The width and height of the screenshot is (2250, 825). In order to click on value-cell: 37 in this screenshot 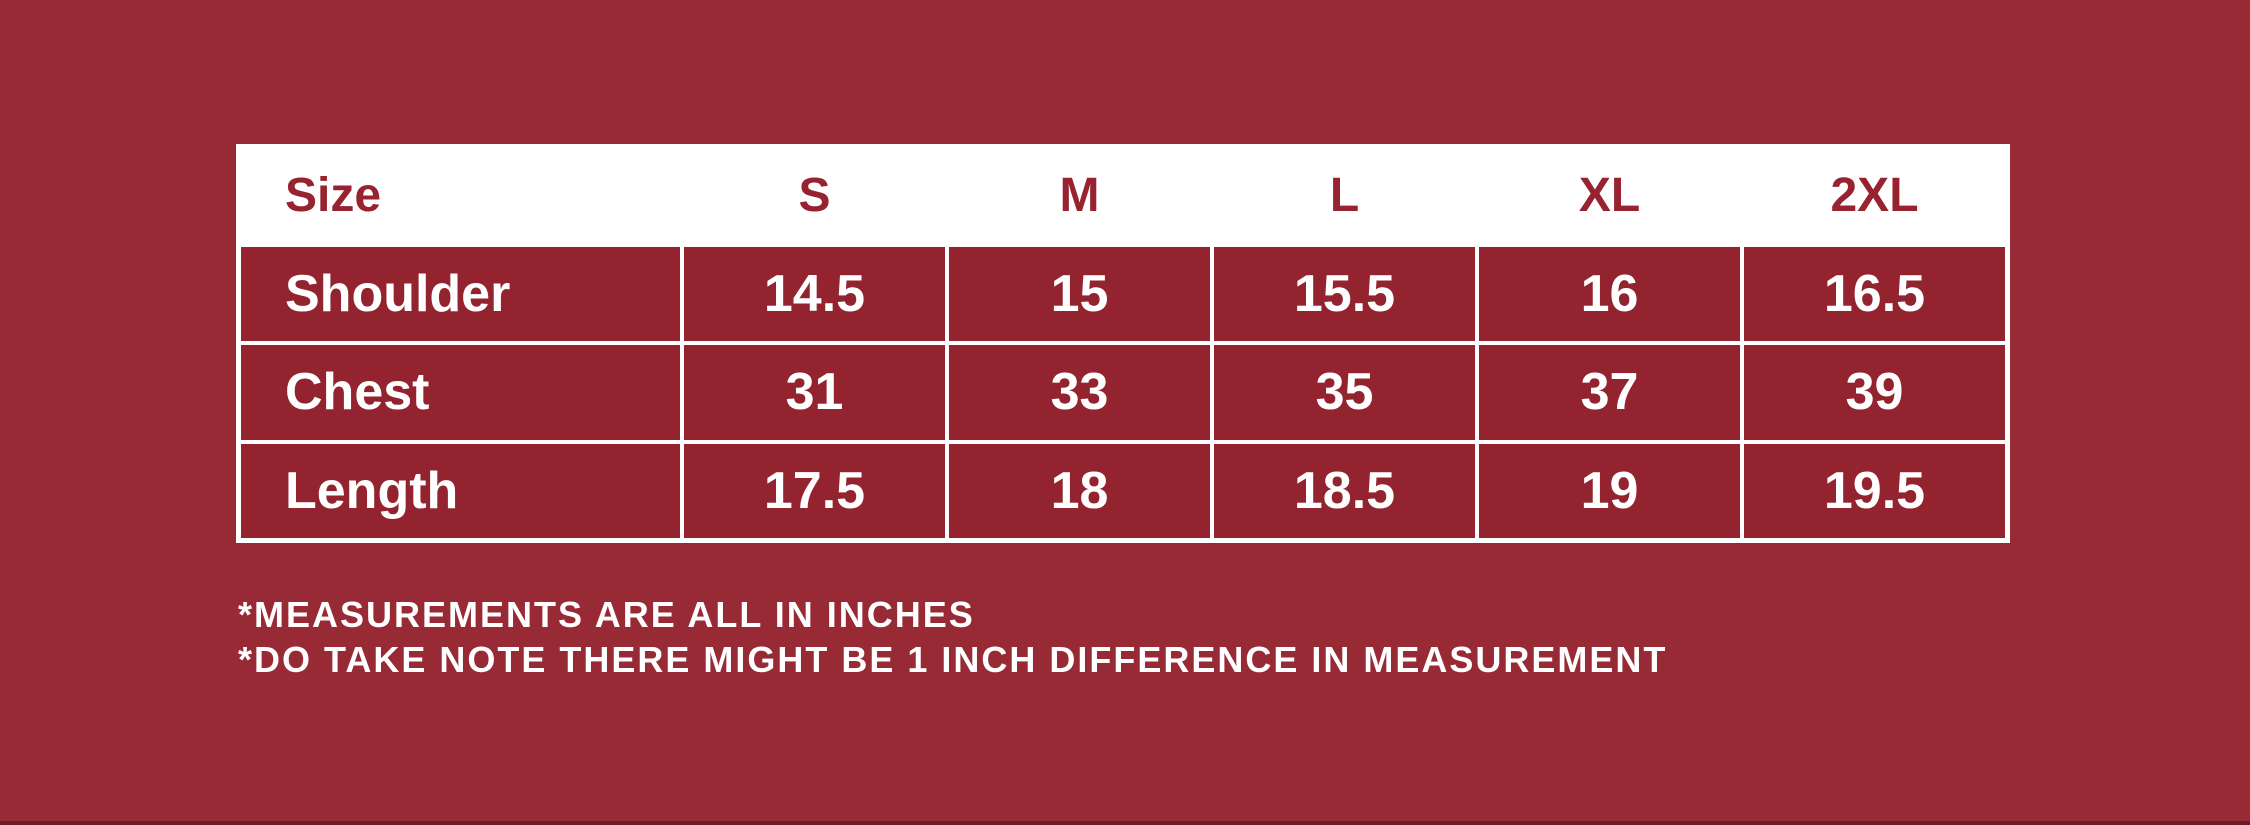, I will do `click(1609, 392)`.